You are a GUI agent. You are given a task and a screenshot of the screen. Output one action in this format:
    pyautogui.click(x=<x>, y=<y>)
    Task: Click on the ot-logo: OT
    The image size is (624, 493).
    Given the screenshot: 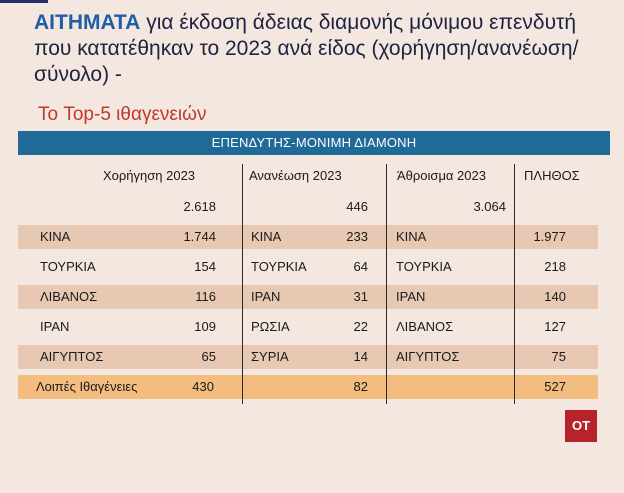 What is the action you would take?
    pyautogui.click(x=581, y=426)
    